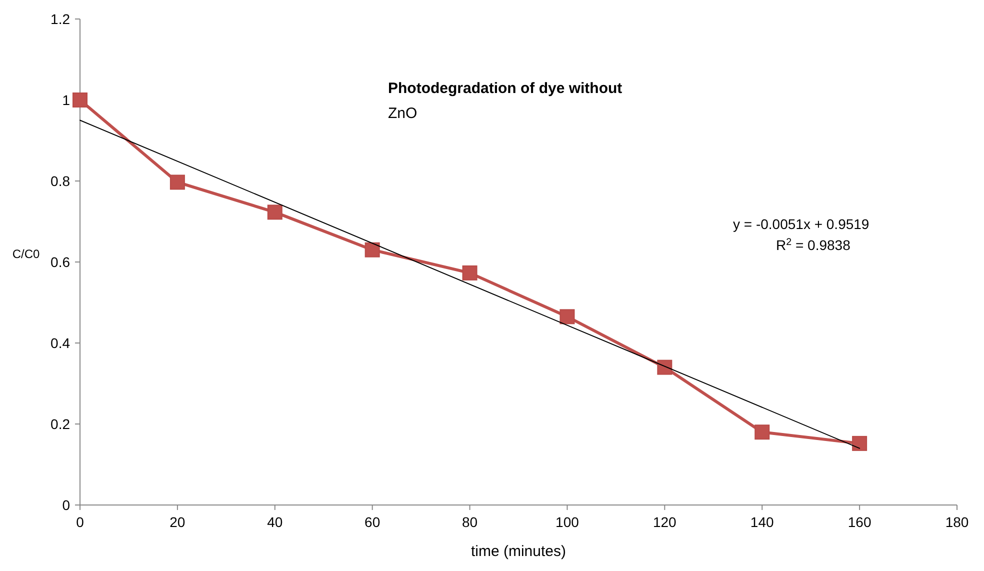 This screenshot has height=571, width=984. Describe the element at coordinates (60, 18) in the screenshot. I see `y-tick-label: 1.2` at that location.